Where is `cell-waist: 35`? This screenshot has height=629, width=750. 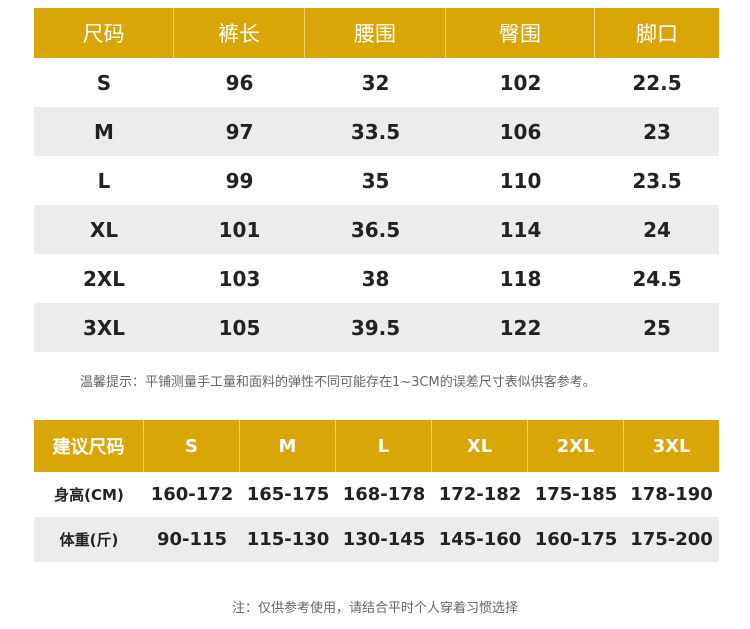
cell-waist: 35 is located at coordinates (375, 180).